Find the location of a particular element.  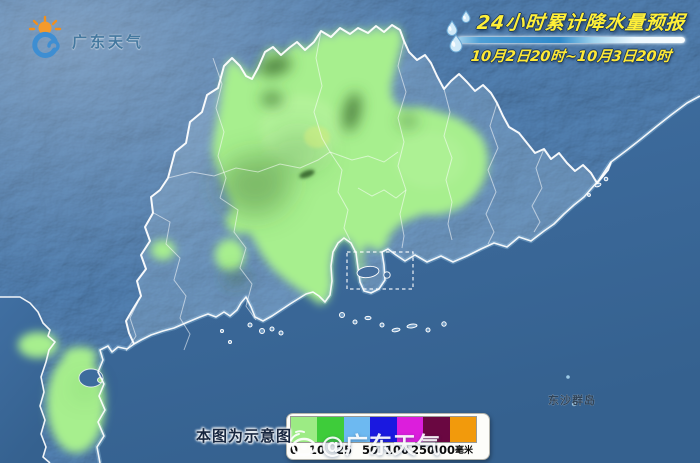

precipitation-legend: 0 10 25 50 100 250 400 毫米 is located at coordinates (388, 436).